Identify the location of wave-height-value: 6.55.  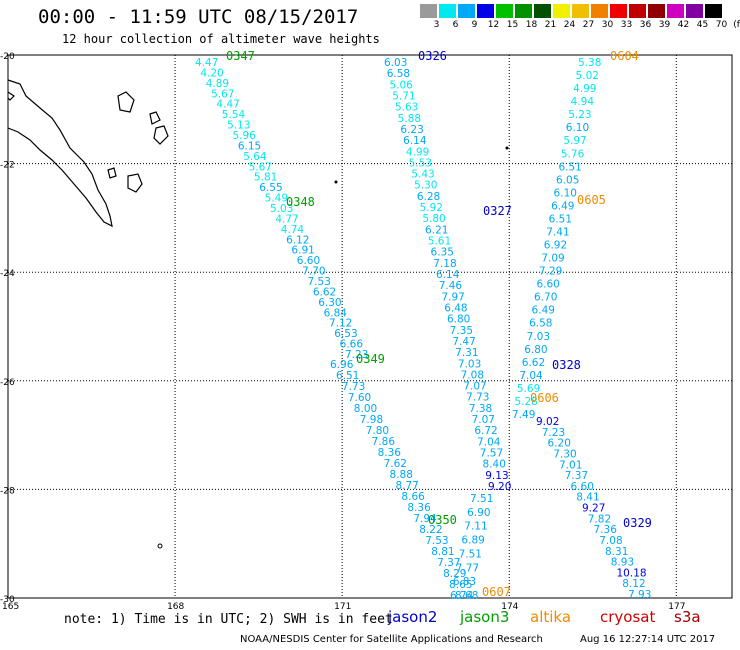
(270, 188).